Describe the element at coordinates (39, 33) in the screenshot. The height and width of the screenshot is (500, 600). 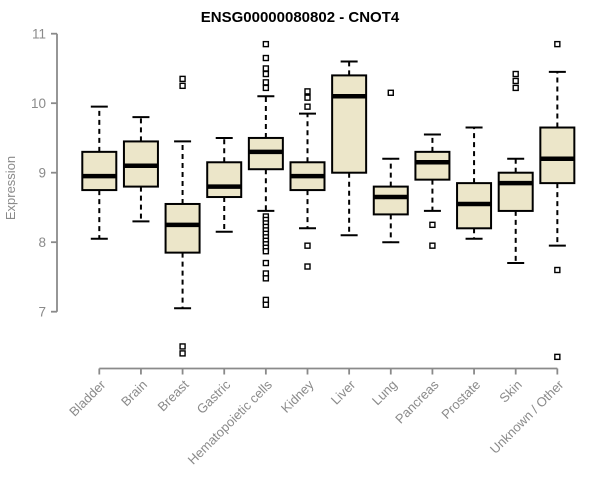
I see `y-tick-label: 11` at that location.